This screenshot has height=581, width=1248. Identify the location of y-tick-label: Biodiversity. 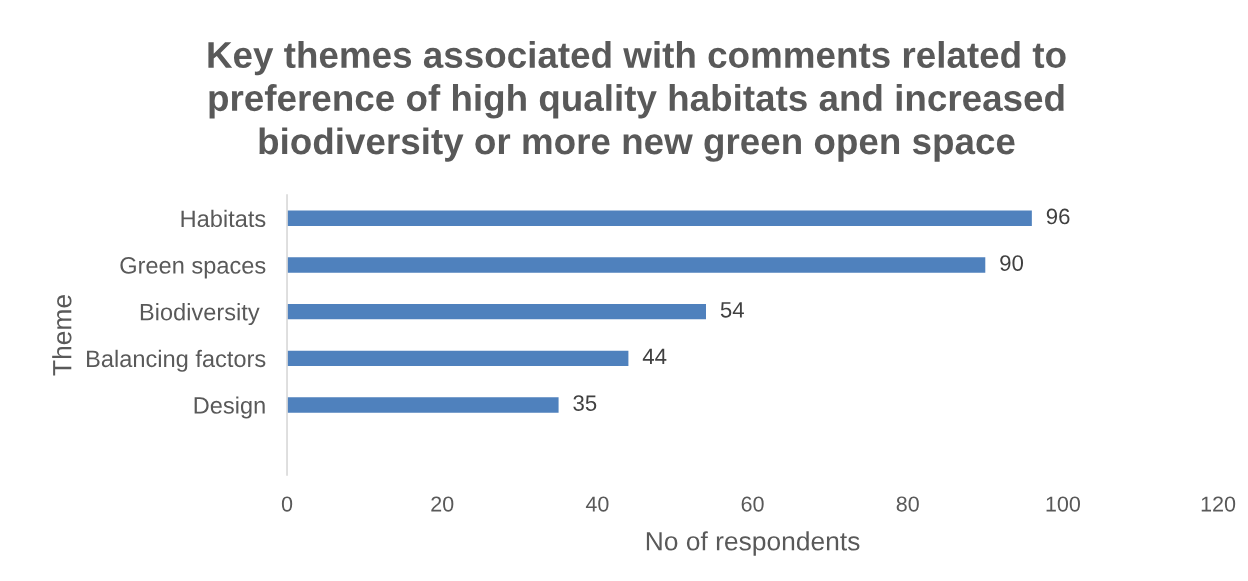
(200, 314).